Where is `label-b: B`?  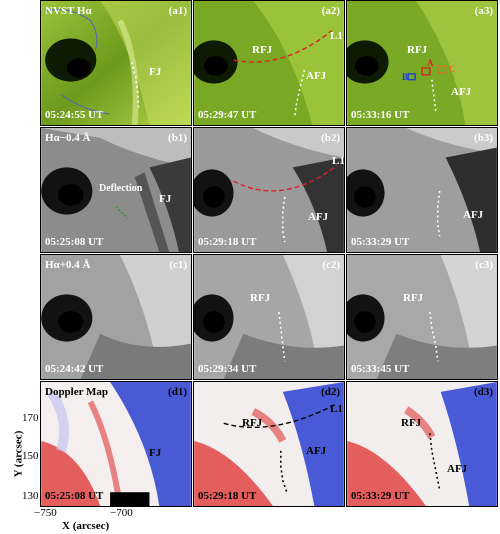 label-b: B is located at coordinates (405, 77).